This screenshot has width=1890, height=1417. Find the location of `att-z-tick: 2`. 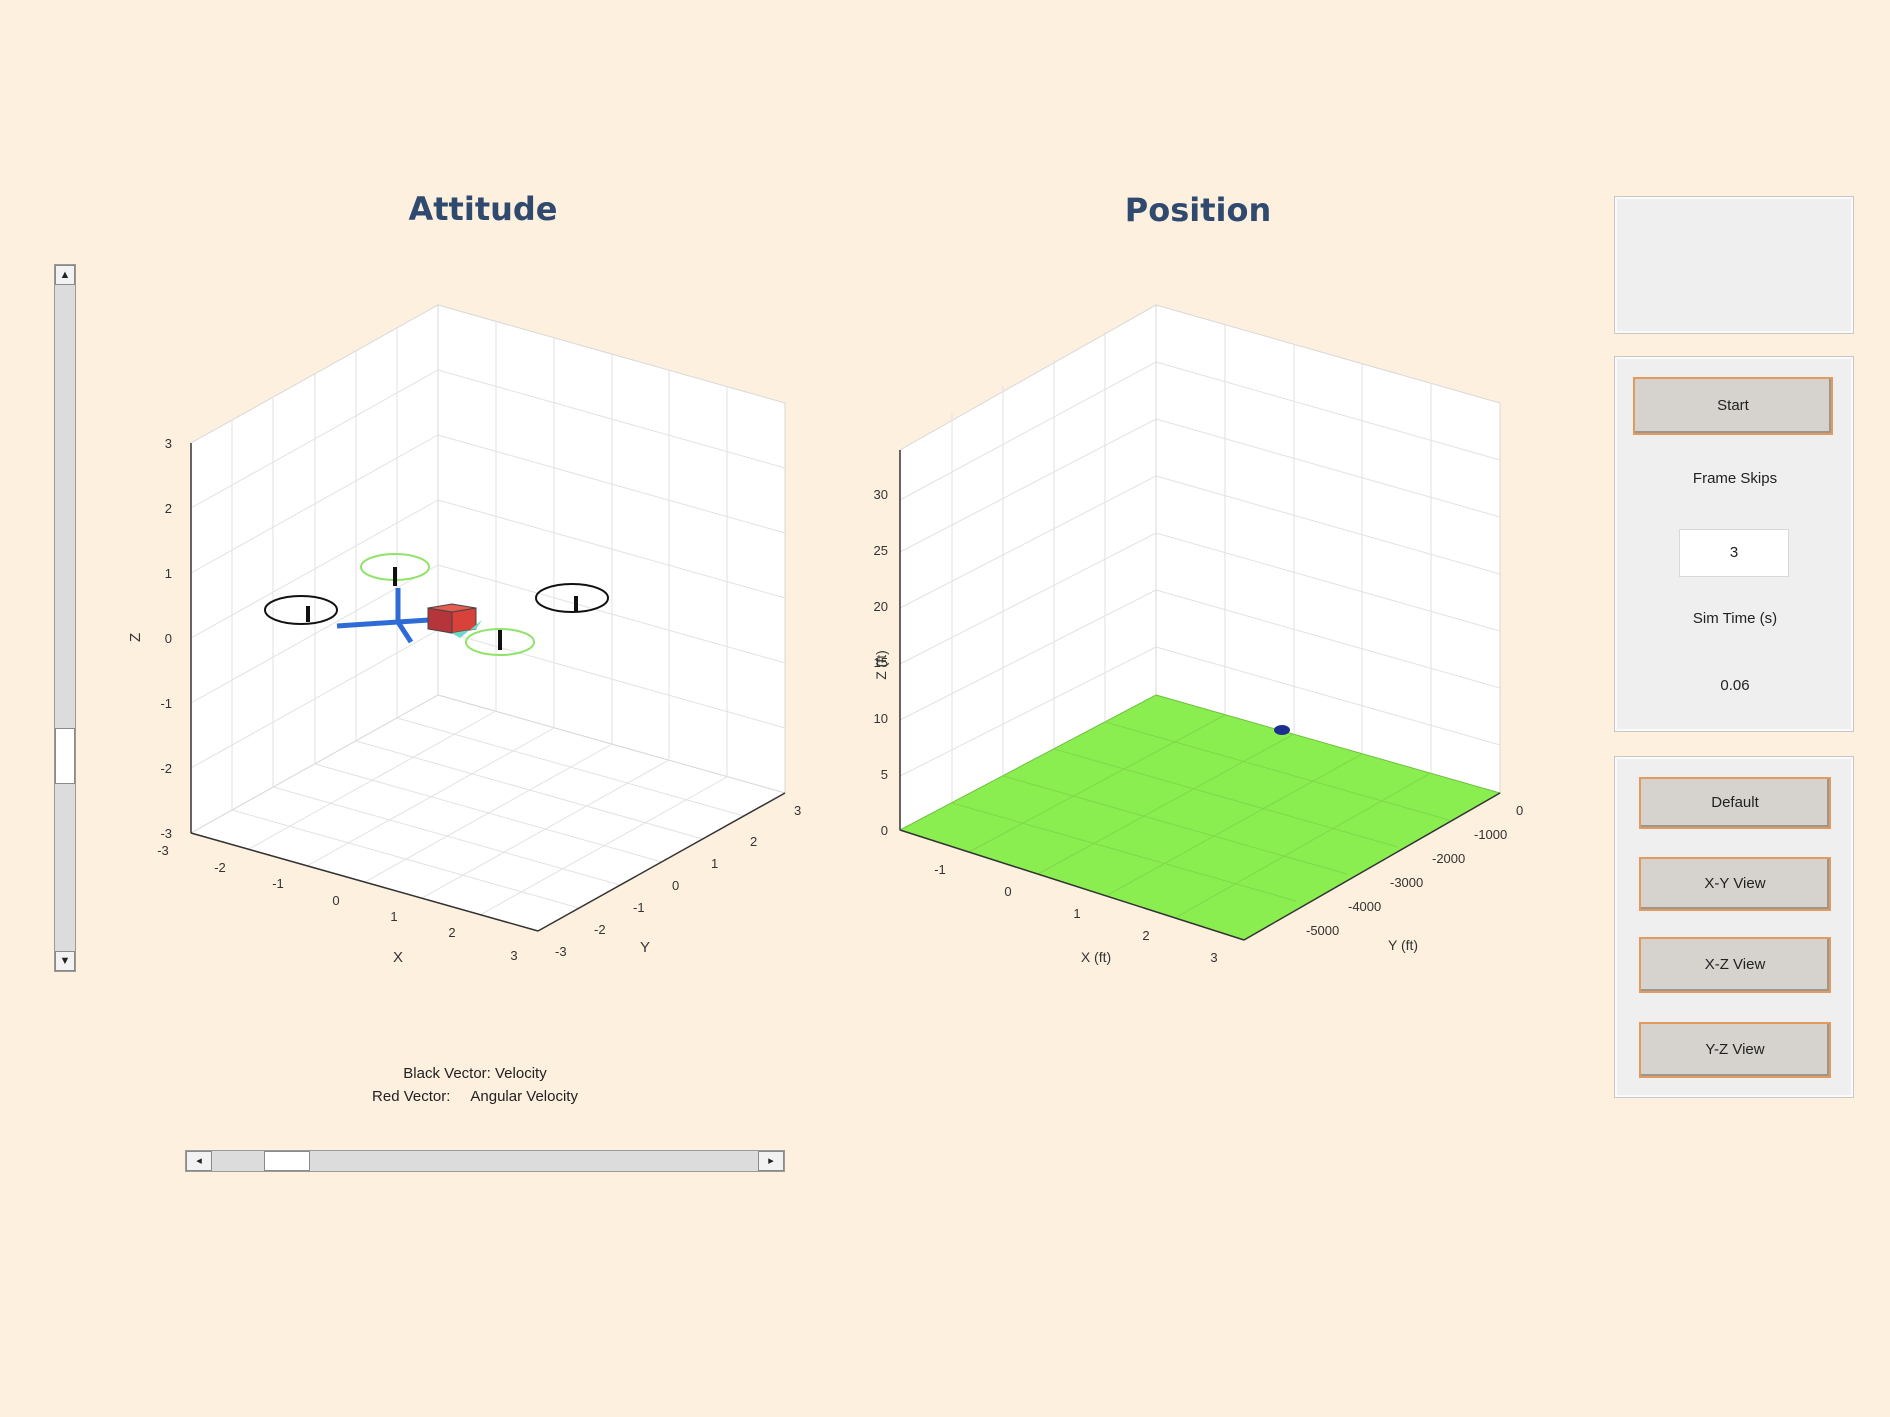

att-z-tick: 2 is located at coordinates (168, 508).